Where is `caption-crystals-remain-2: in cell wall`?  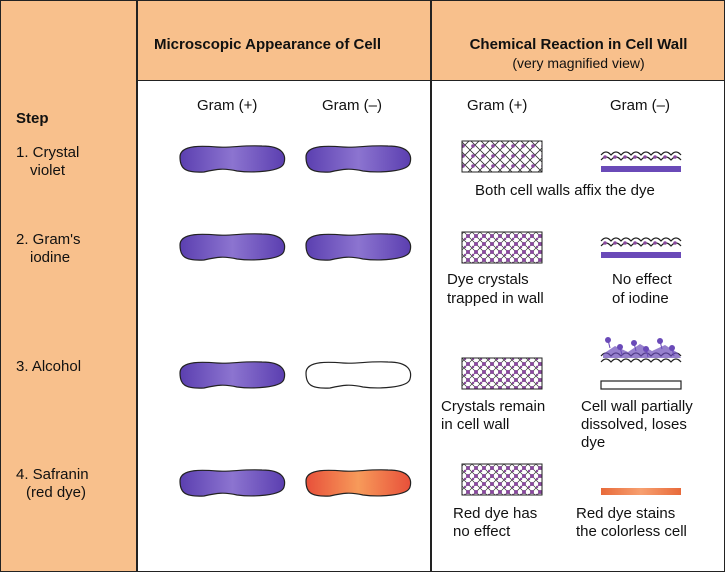
caption-crystals-remain-2: in cell wall is located at coordinates (475, 424).